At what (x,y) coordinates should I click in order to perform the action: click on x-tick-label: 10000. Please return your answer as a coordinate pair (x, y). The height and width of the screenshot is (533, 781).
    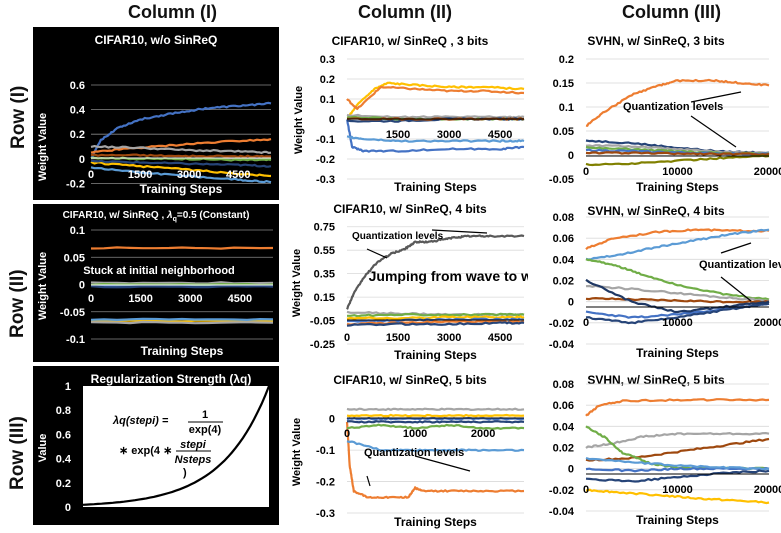
    Looking at the image, I should click on (677, 323).